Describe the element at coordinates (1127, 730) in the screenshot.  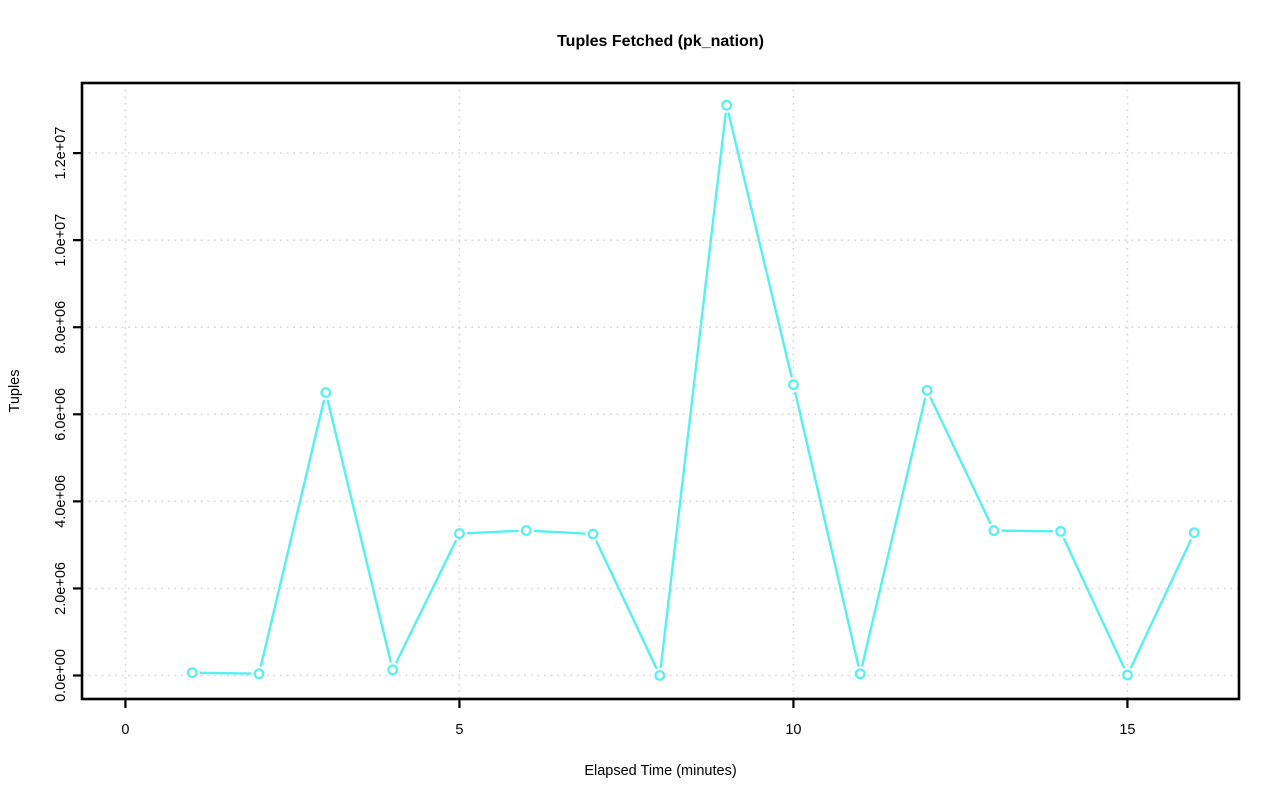
I see `x-tick-label: 15` at that location.